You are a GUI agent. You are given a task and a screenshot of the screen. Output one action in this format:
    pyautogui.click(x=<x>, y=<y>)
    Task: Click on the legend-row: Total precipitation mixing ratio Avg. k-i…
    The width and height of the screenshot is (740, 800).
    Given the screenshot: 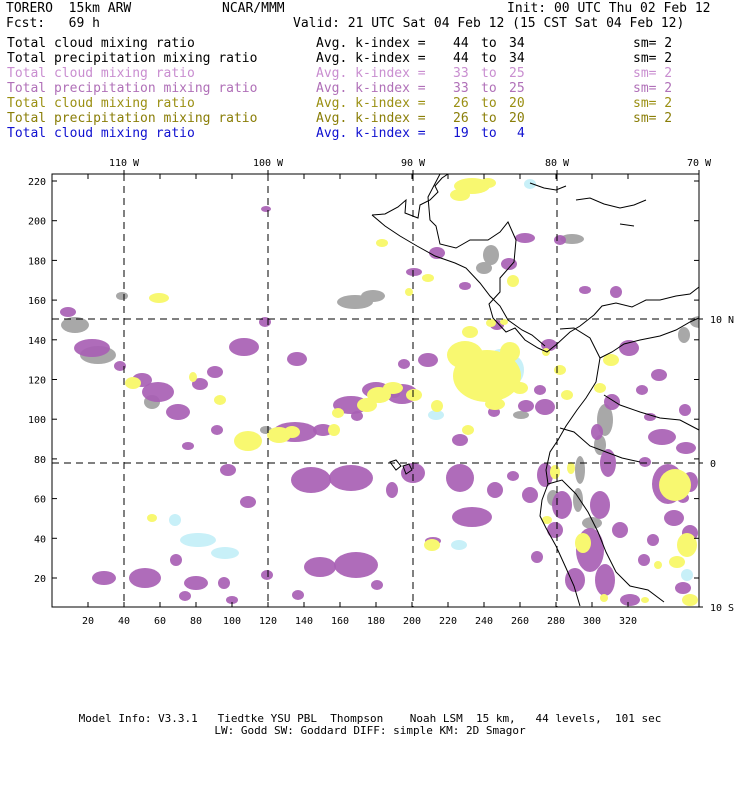 What is the action you would take?
    pyautogui.click(x=367, y=88)
    